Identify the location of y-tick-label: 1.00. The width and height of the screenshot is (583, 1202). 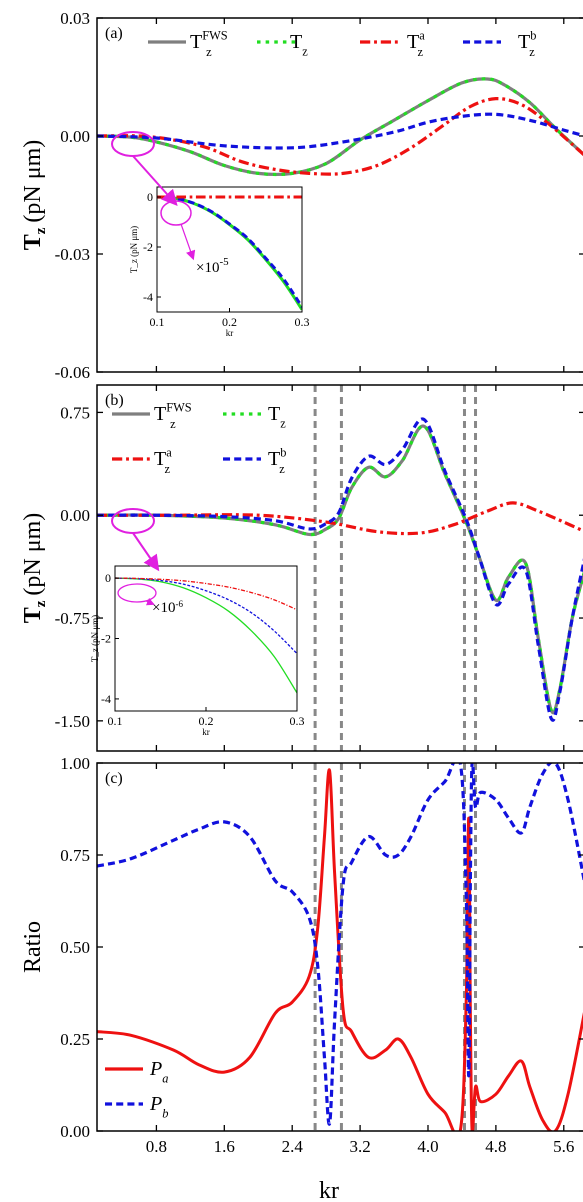
(75, 763).